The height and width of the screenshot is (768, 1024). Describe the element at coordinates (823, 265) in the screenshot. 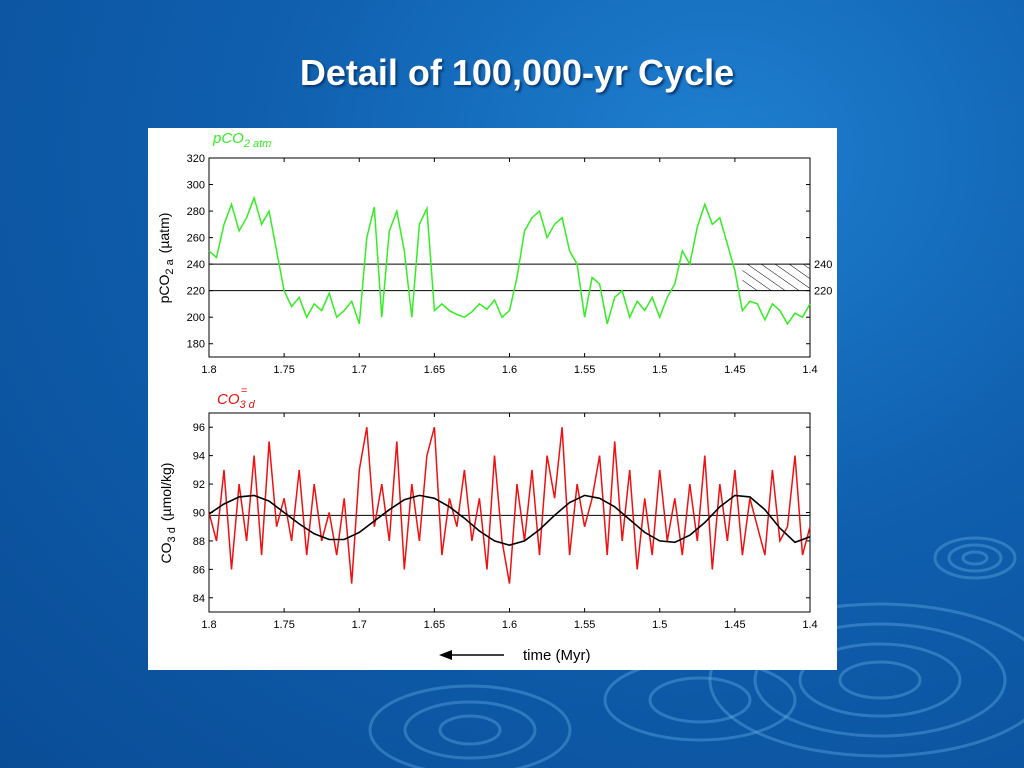

I see `reference-line-label: 240` at that location.